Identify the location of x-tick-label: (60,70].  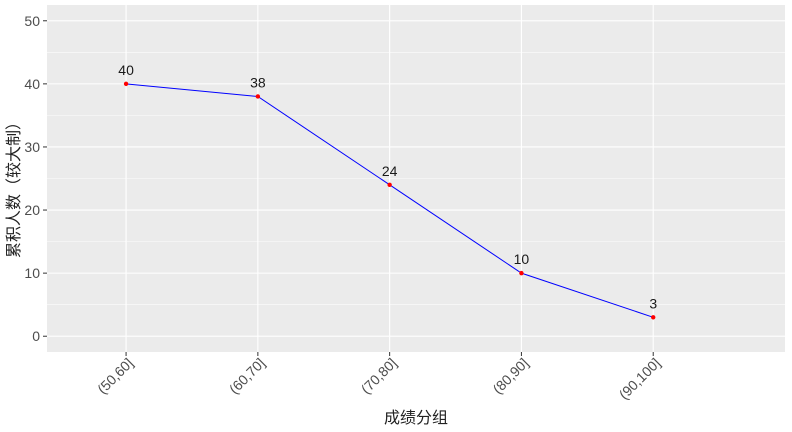
(247, 376).